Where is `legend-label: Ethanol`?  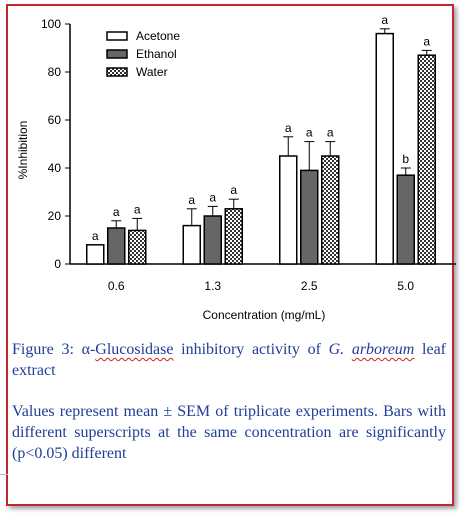
legend-label: Ethanol is located at coordinates (156, 54).